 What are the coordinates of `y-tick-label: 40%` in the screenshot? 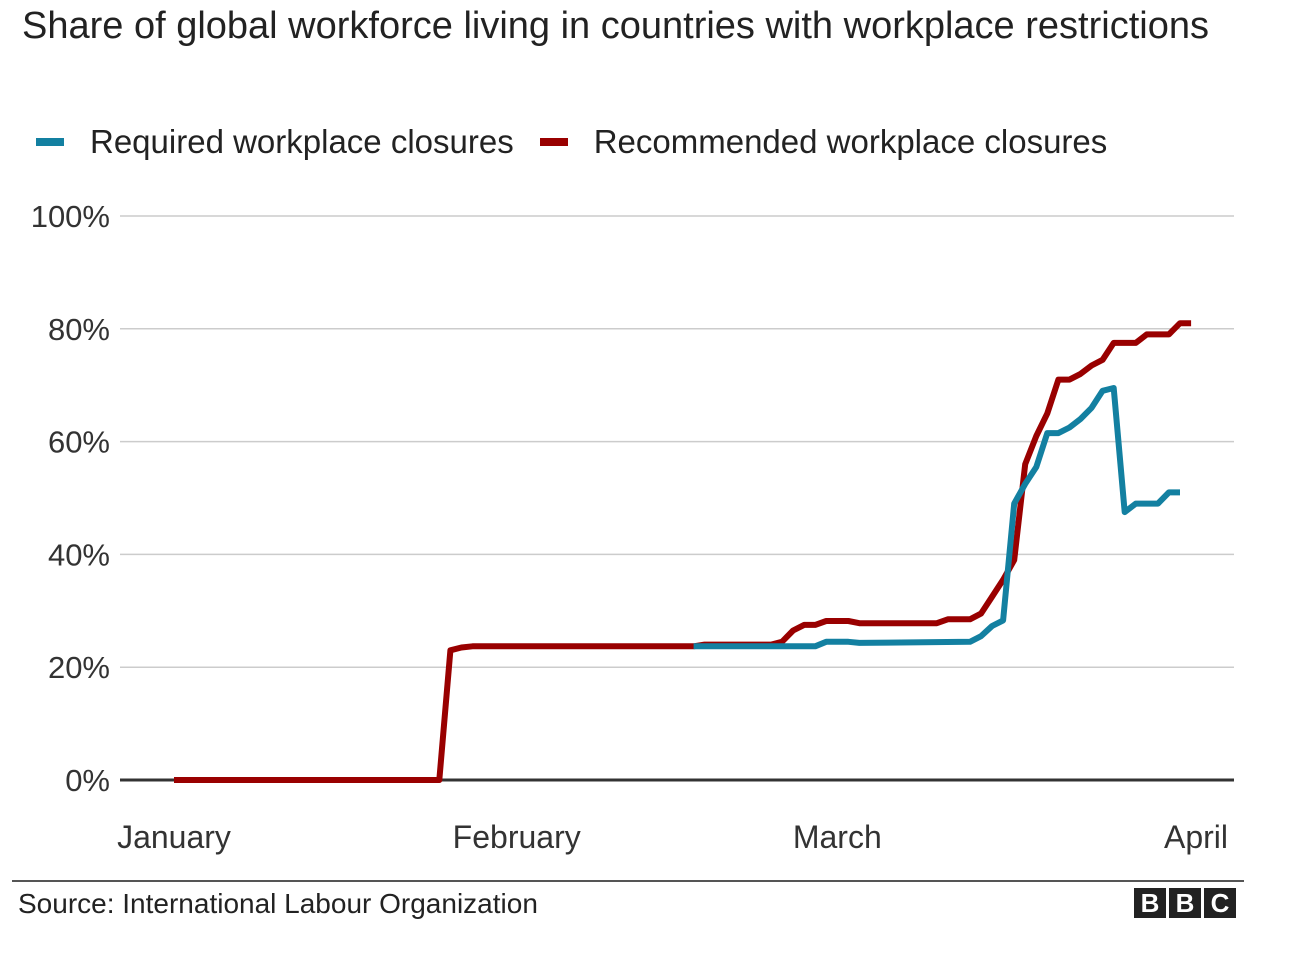 It's located at (79, 554).